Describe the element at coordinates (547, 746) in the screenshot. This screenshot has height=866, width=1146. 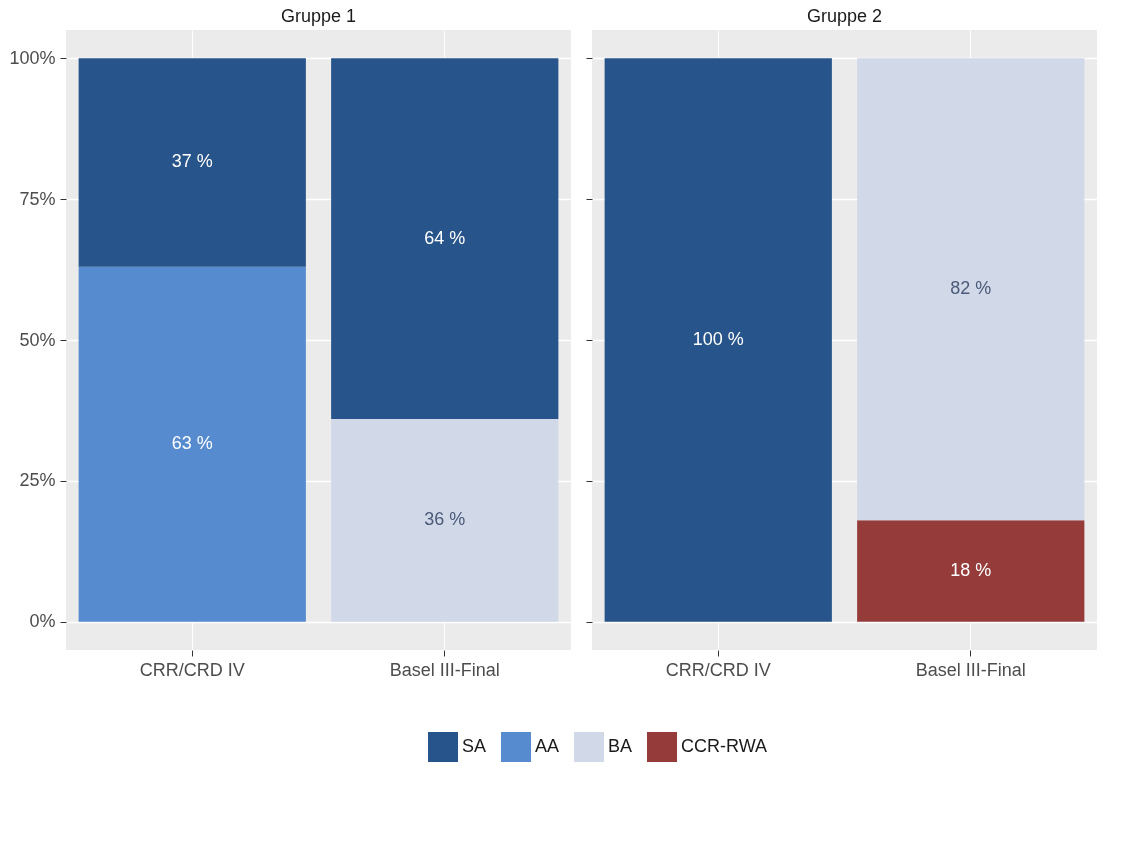
I see `legend-label: AA` at that location.